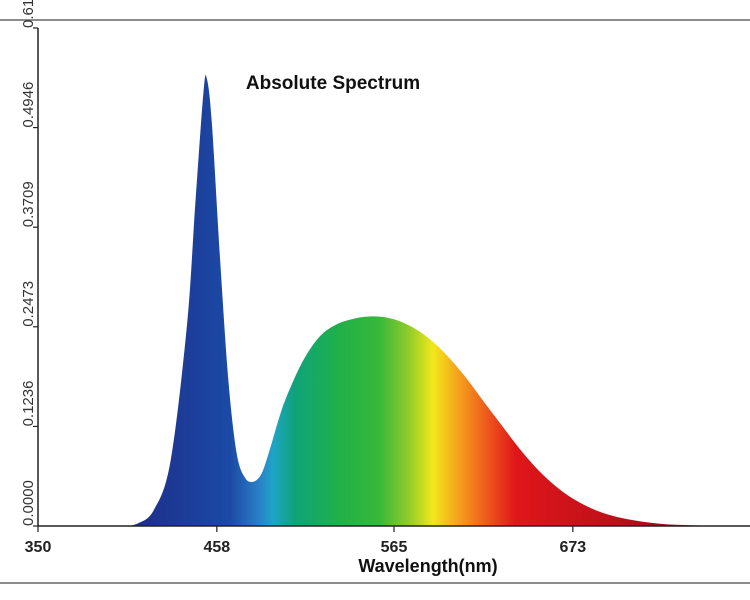  What do you see at coordinates (28, 503) in the screenshot?
I see `y-tick-label: 0.0000` at bounding box center [28, 503].